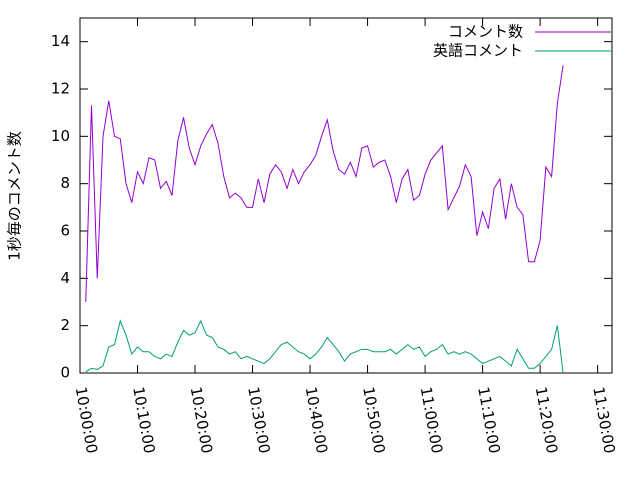  Describe the element at coordinates (316, 419) in the screenshot. I see `x-tick-label: 10:40:00` at that location.